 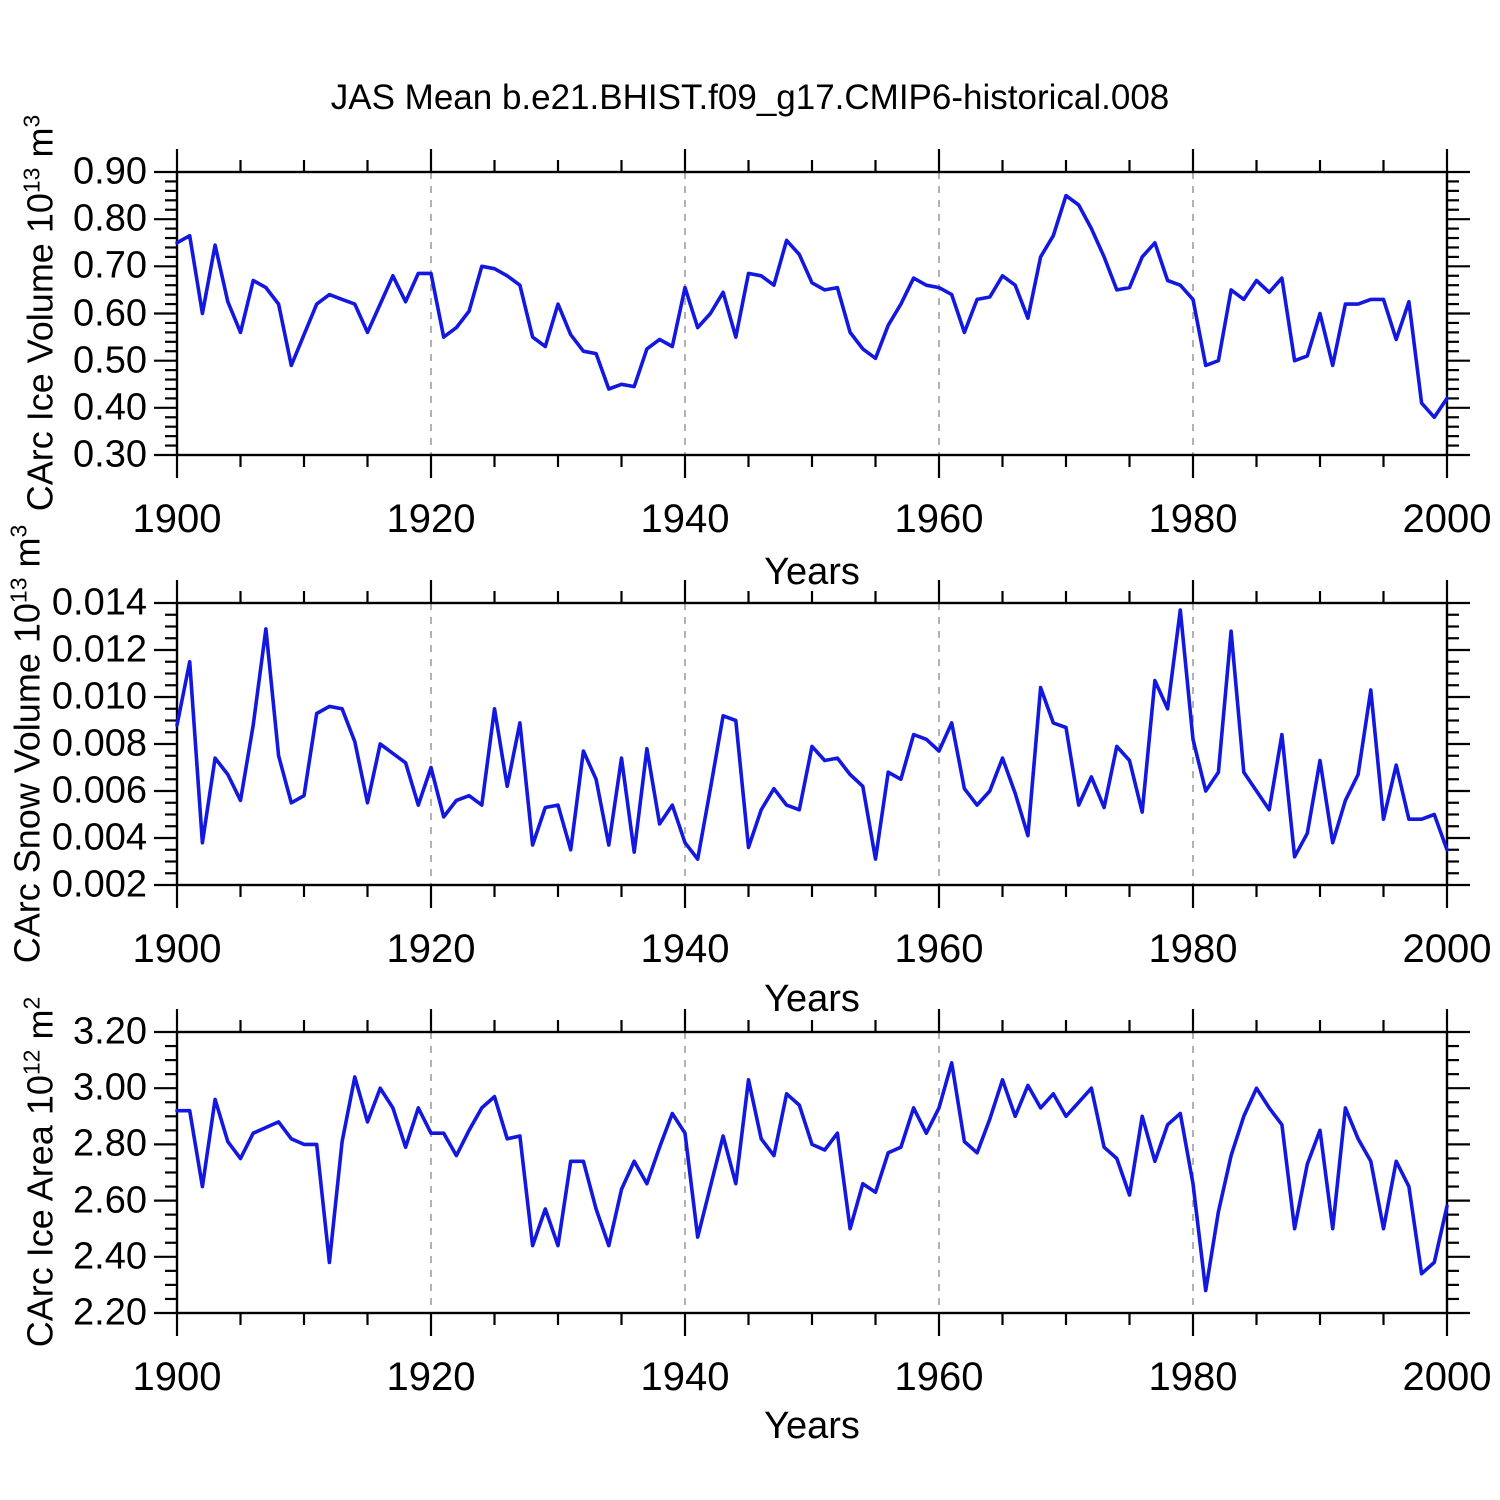 What do you see at coordinates (99, 649) in the screenshot?
I see `y-tick-label: 0.012` at bounding box center [99, 649].